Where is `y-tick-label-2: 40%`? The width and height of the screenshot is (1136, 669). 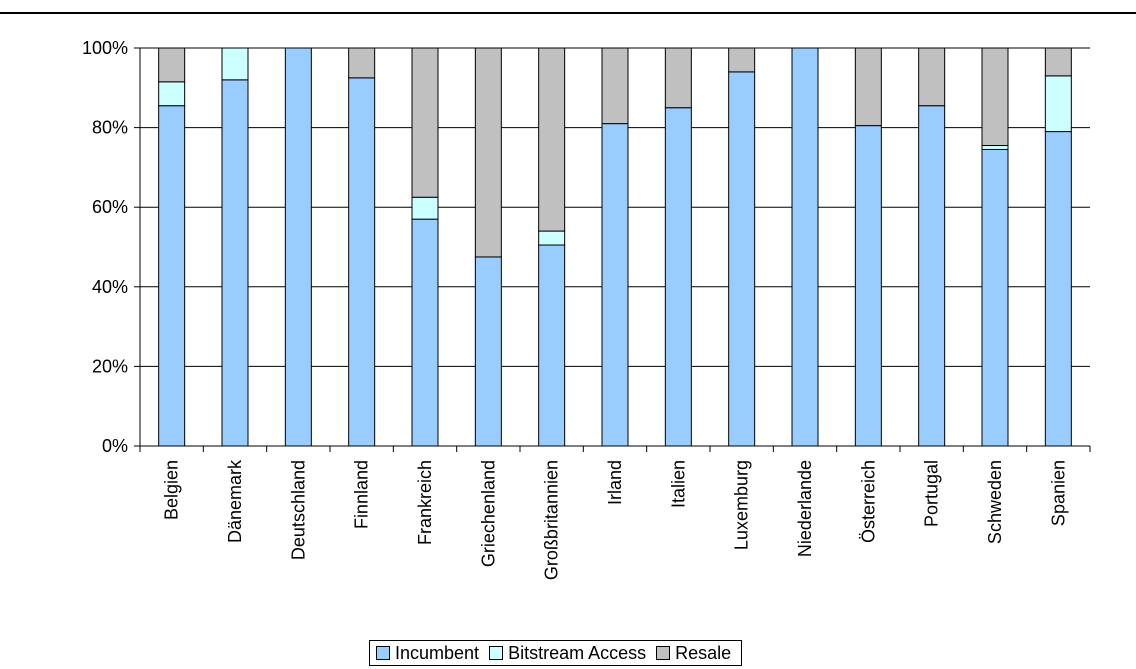 y-tick-label-2: 40% is located at coordinates (110, 287).